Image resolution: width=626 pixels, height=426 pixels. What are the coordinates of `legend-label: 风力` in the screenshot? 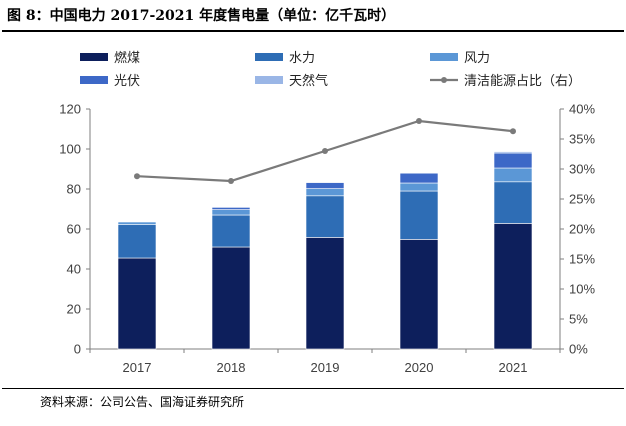 It's located at (477, 58).